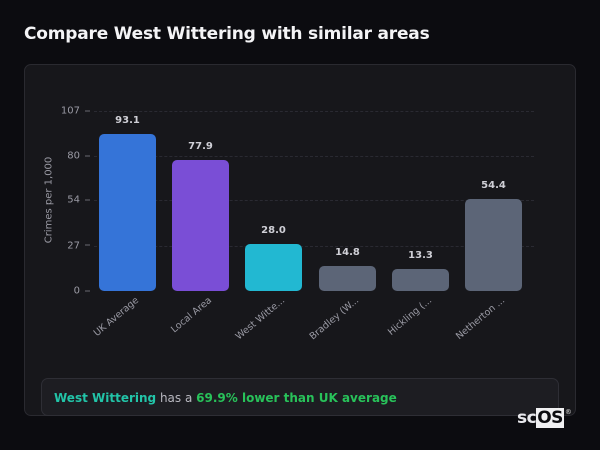 The width and height of the screenshot is (600, 450). I want to click on bar-value-label: 28.0, so click(273, 230).